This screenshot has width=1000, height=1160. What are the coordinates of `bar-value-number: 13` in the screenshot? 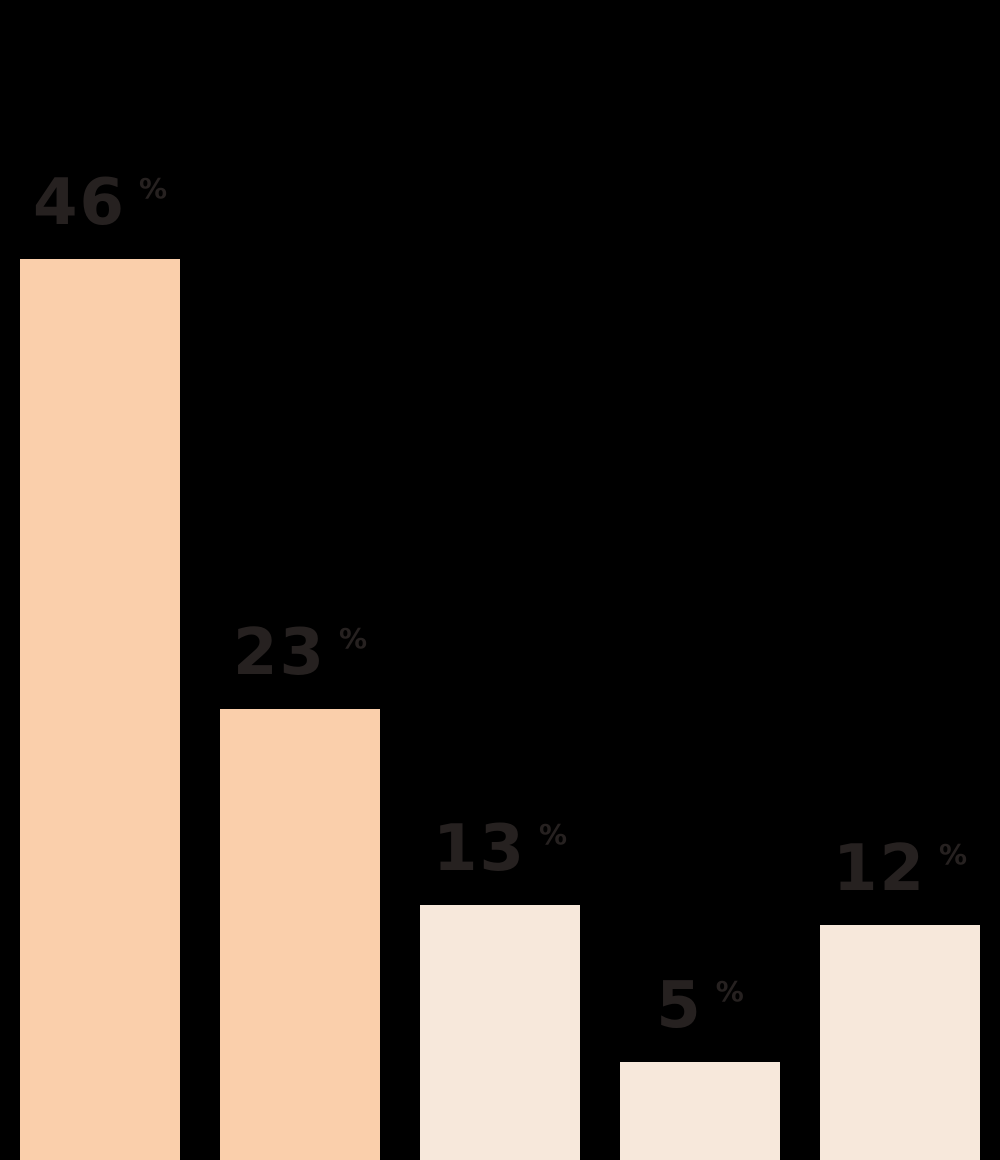 It's located at (479, 849).